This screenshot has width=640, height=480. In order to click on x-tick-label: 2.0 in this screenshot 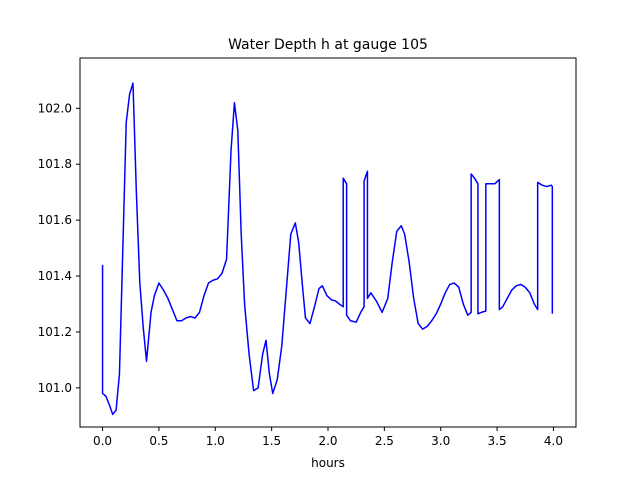, I will do `click(327, 441)`.